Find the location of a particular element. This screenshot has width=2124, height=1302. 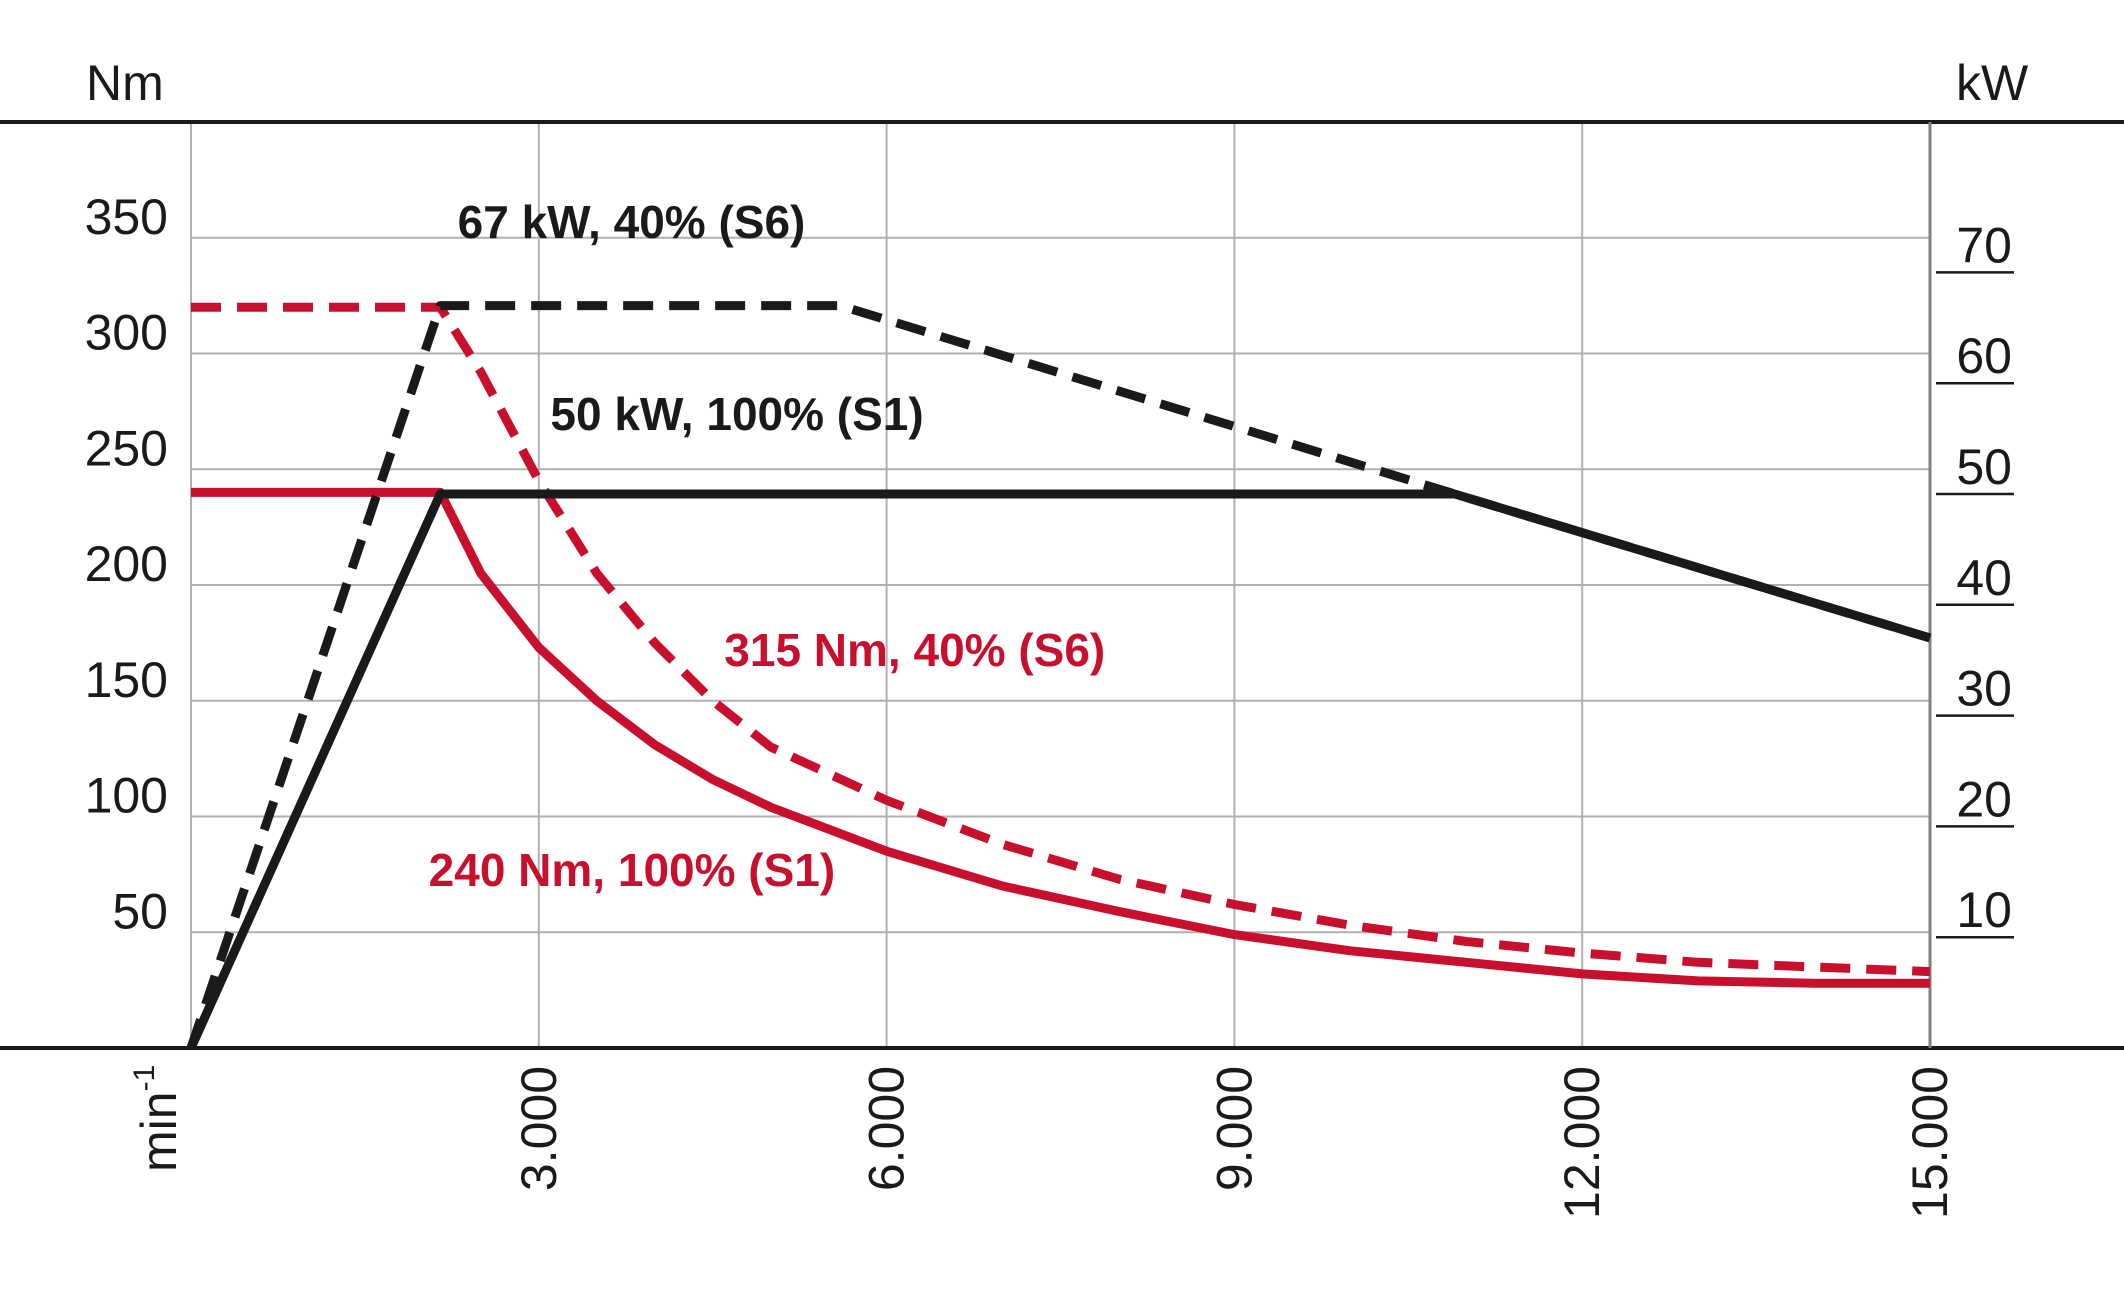

x-axis-unit-text: min is located at coordinates (159, 1131).